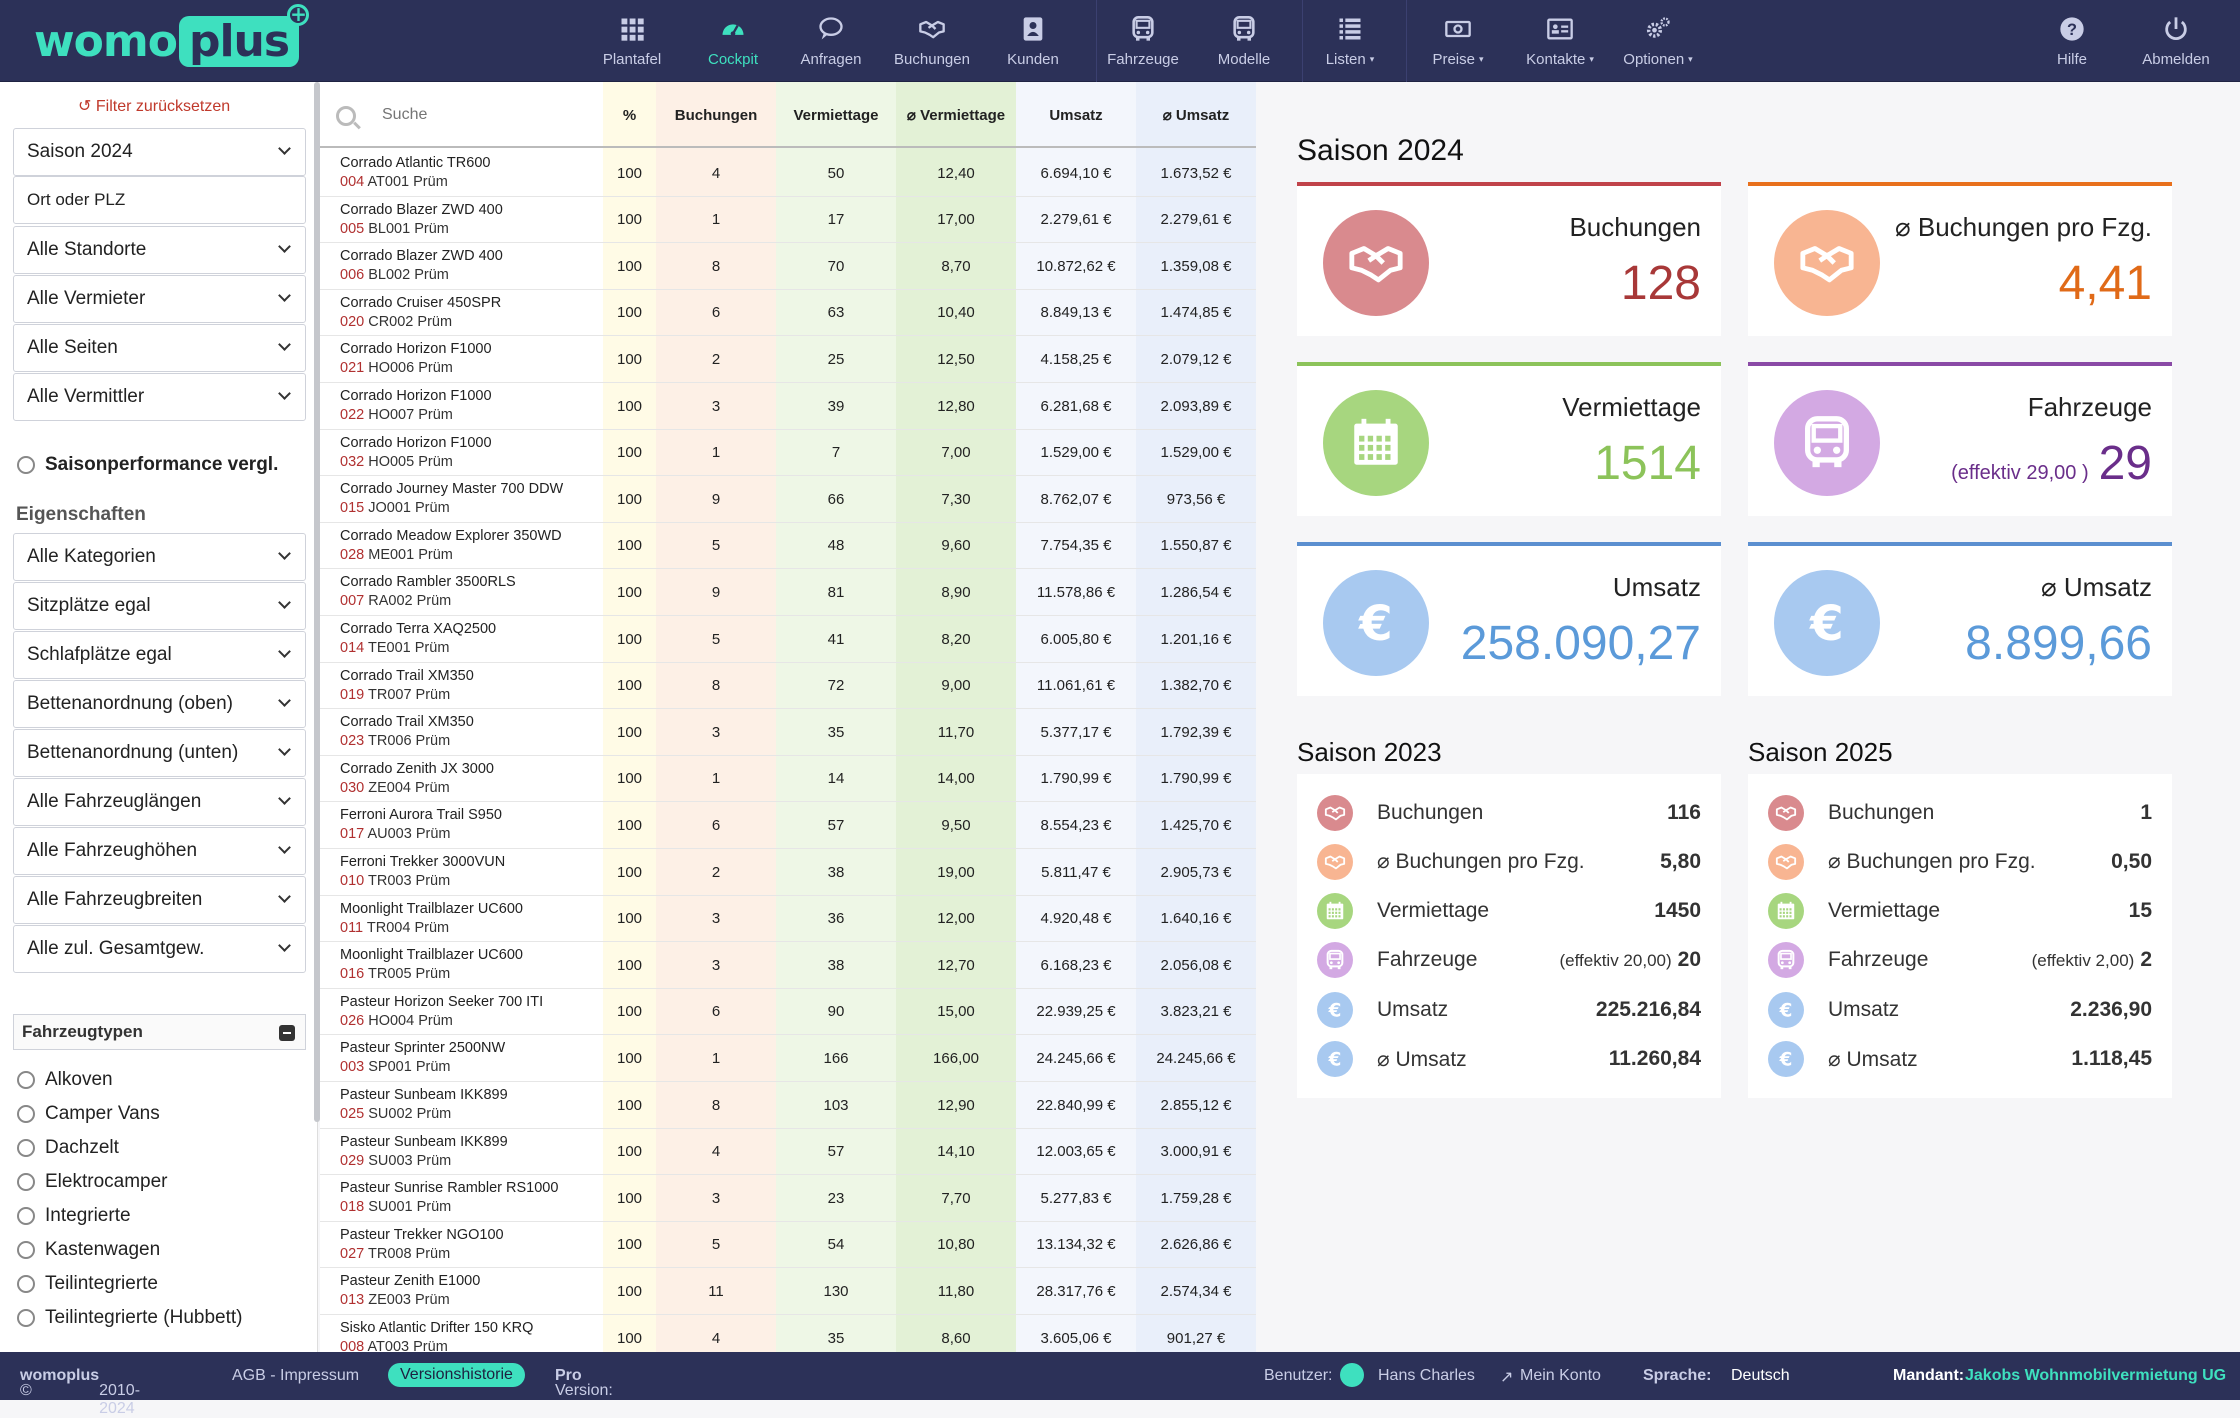  Describe the element at coordinates (68, 1148) in the screenshot. I see `vehicle-type-radio: Dachzelt` at that location.